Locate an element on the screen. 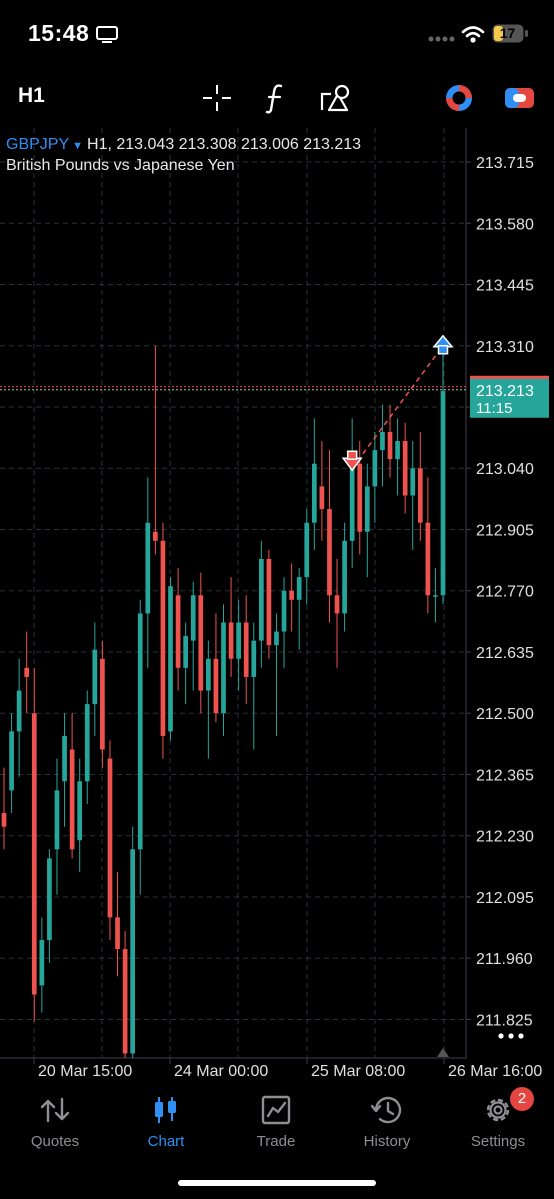  y-tick-label: 212.365 is located at coordinates (505, 775).